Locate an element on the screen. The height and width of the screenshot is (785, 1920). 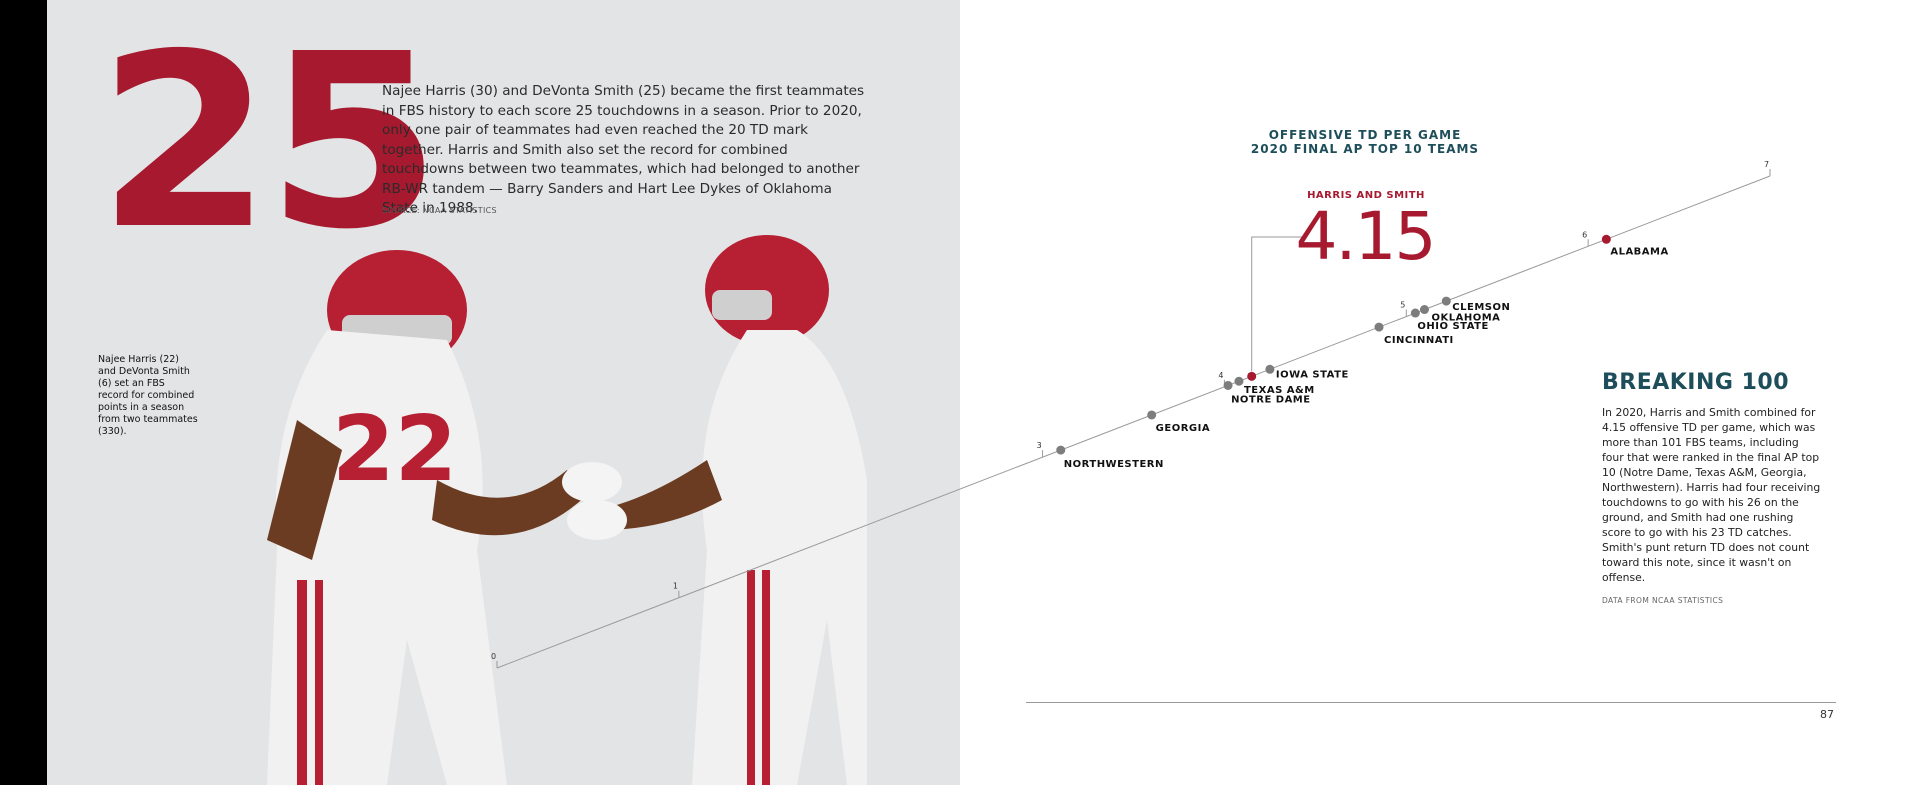
page-number: 87 is located at coordinates (1827, 714).